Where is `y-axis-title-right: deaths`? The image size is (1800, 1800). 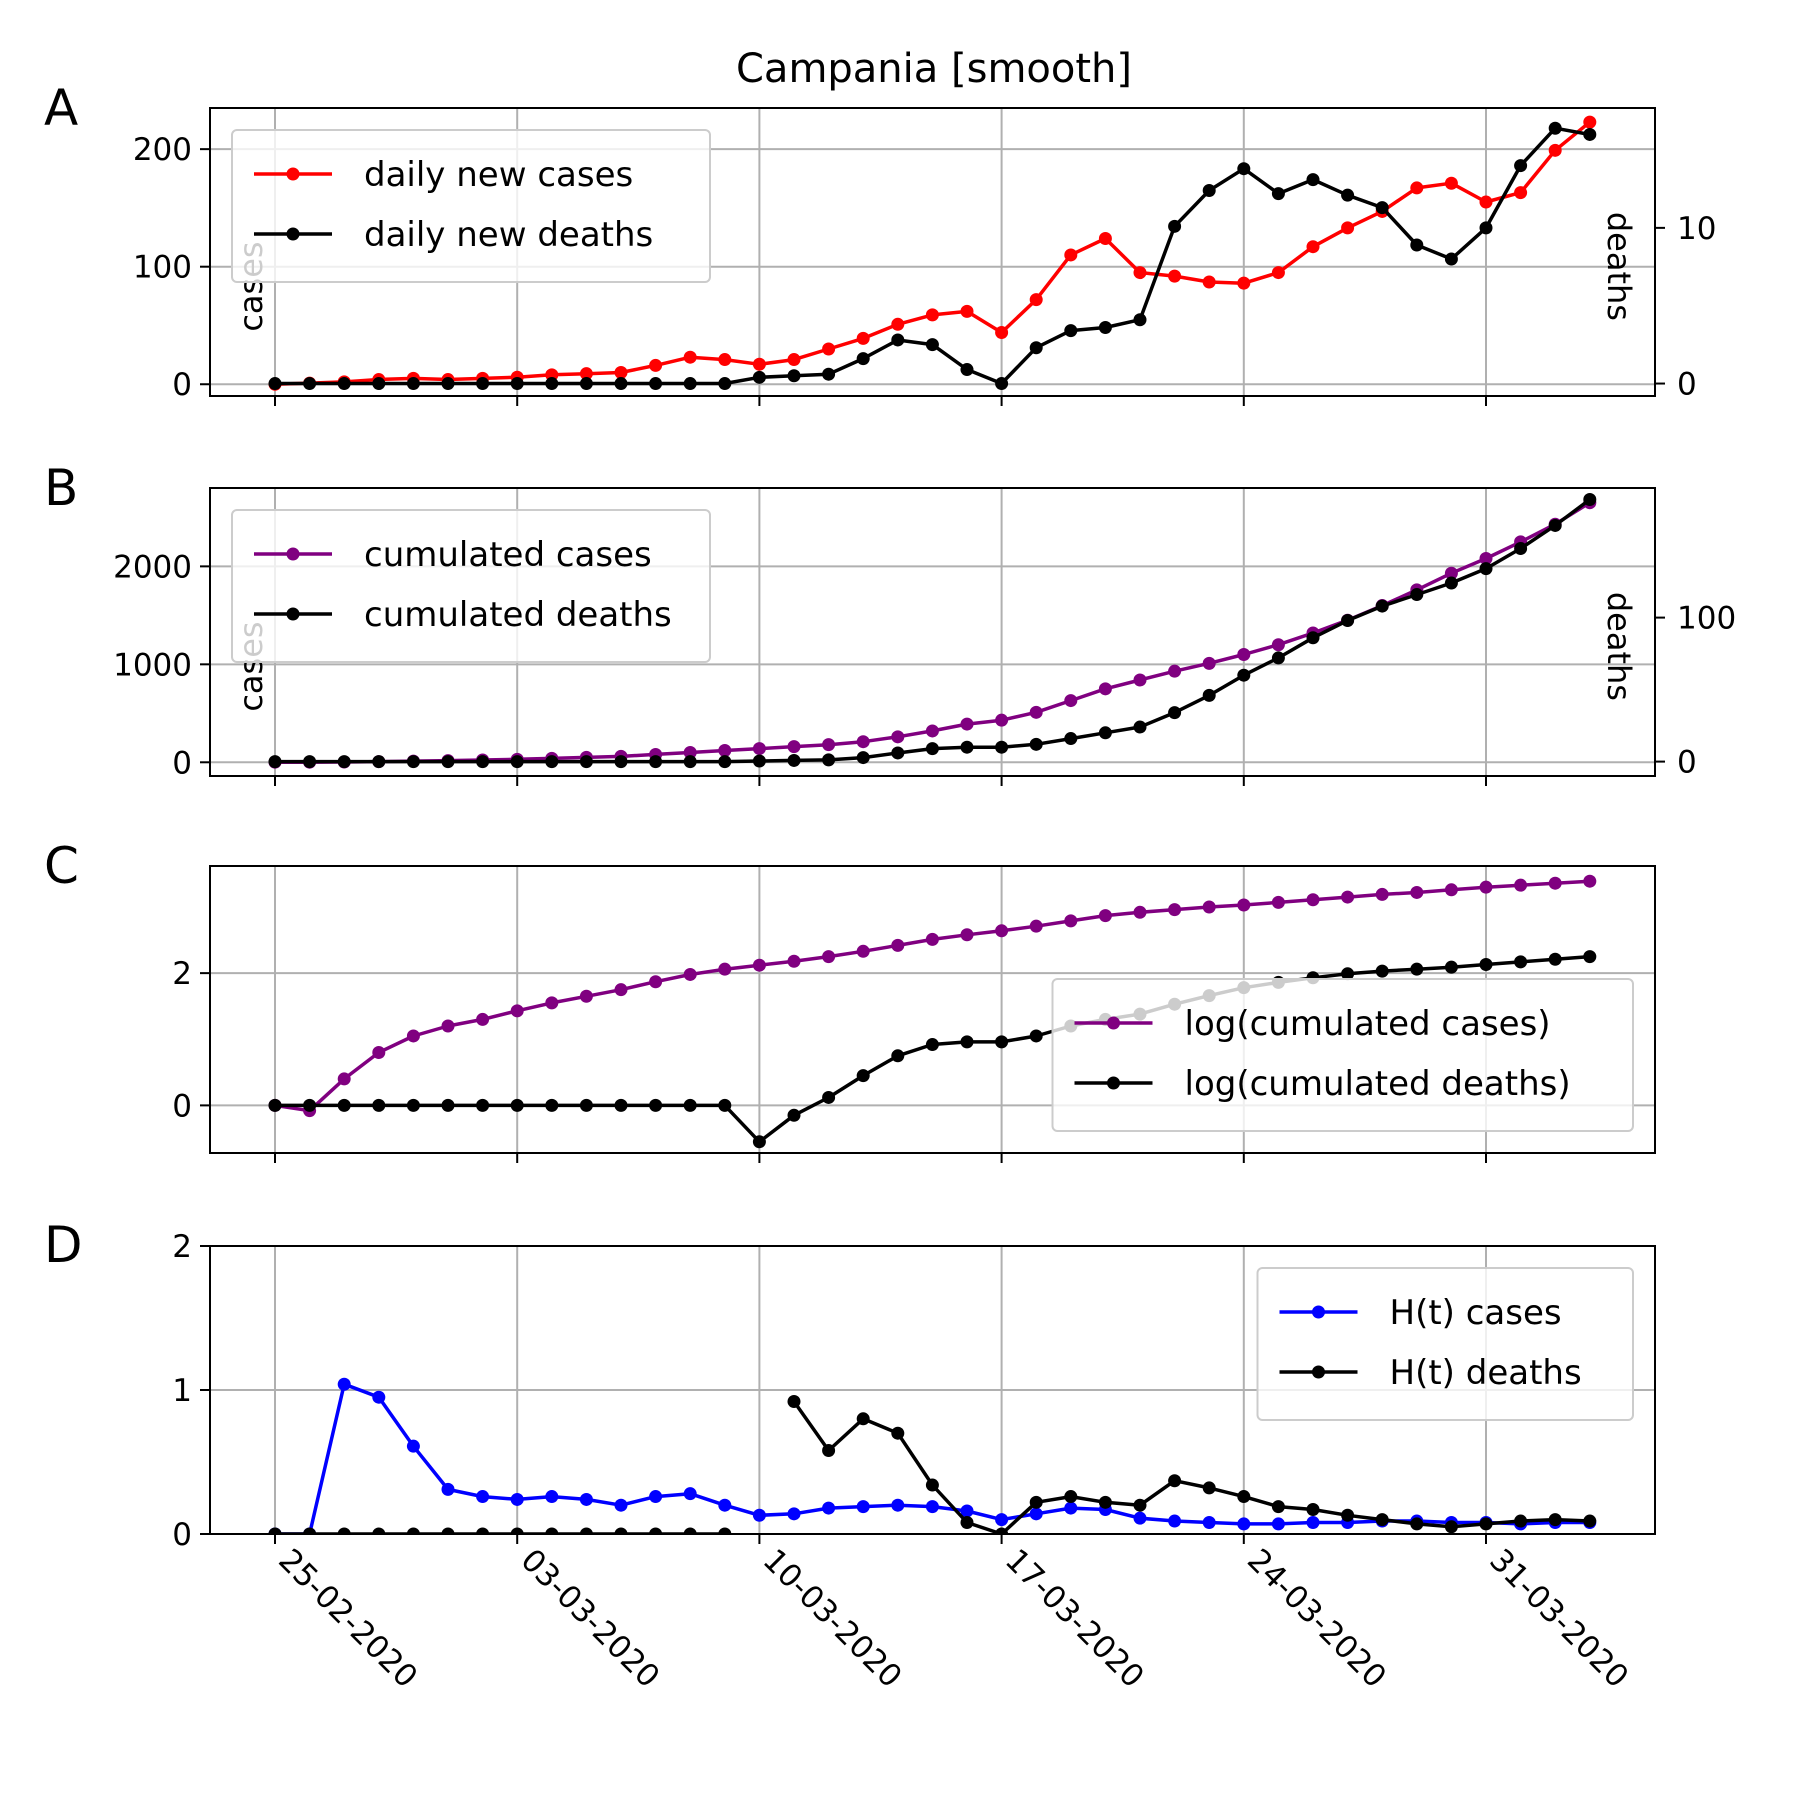 y-axis-title-right: deaths is located at coordinates (1619, 646).